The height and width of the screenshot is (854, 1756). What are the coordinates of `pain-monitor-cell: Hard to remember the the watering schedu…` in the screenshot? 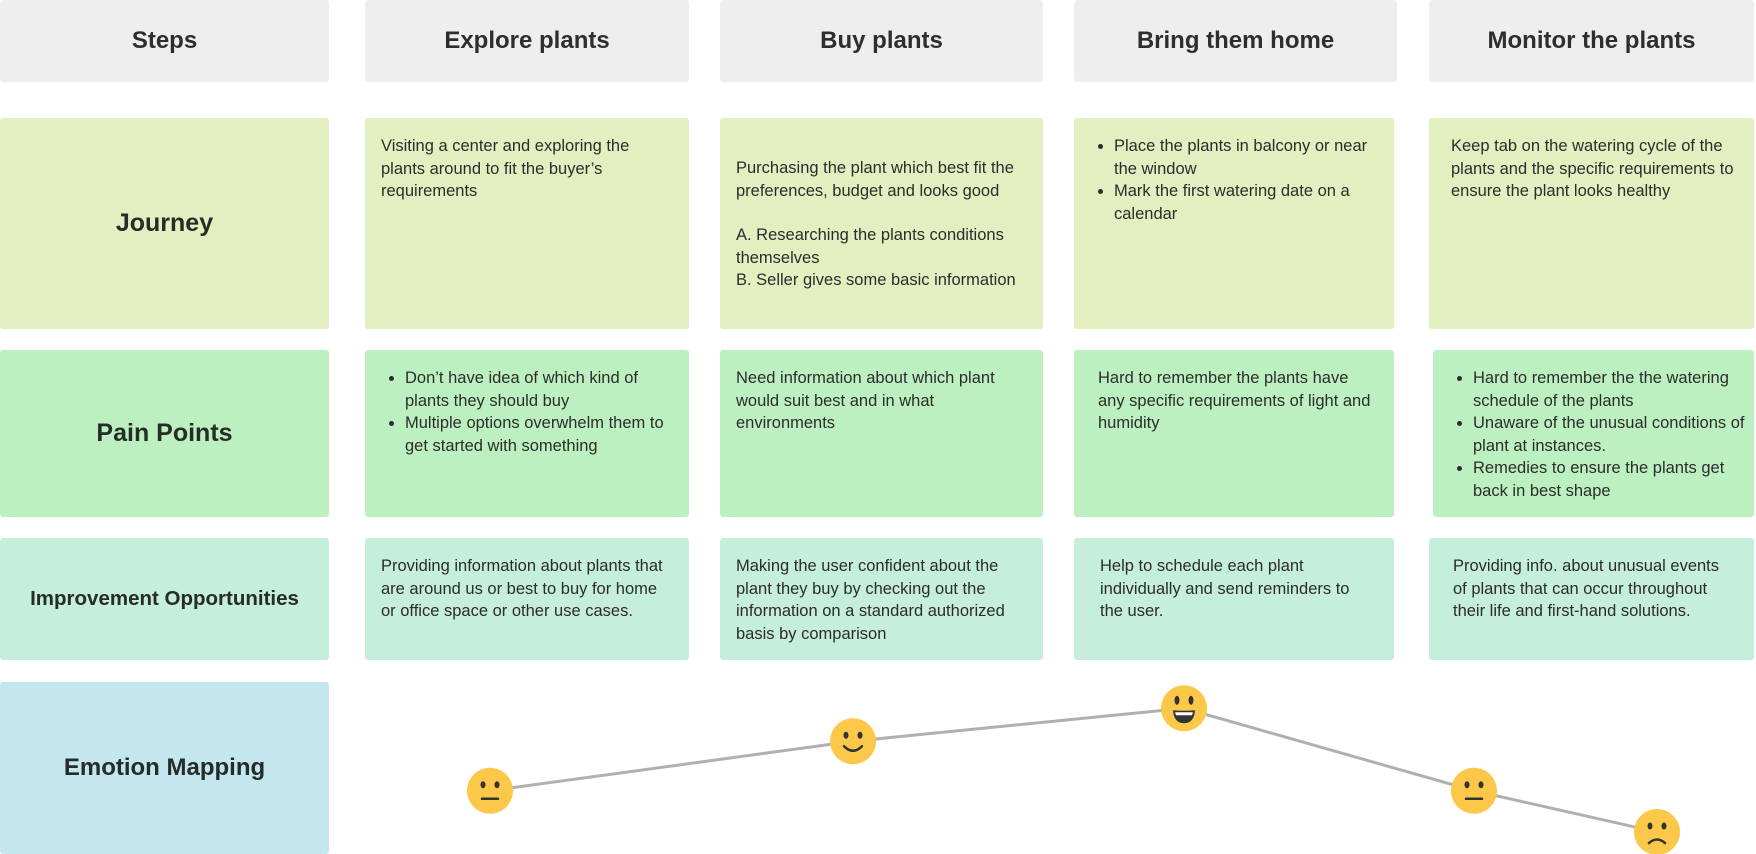 It's located at (1593, 433).